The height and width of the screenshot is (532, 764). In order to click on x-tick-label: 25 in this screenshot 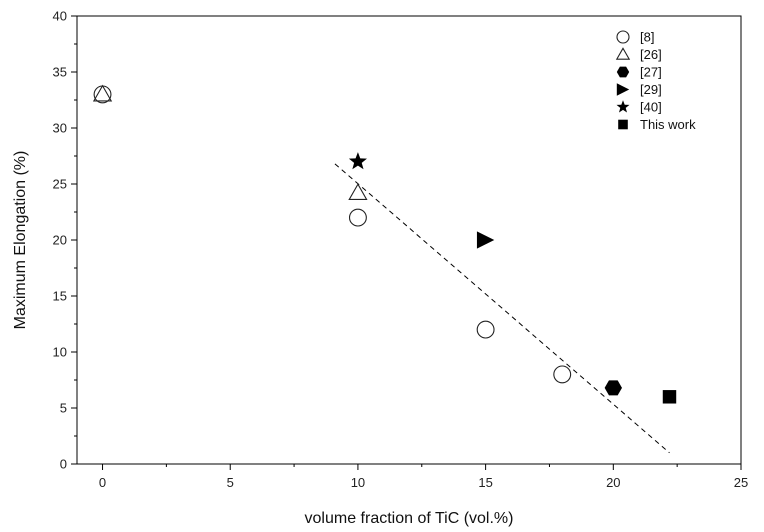, I will do `click(741, 482)`.